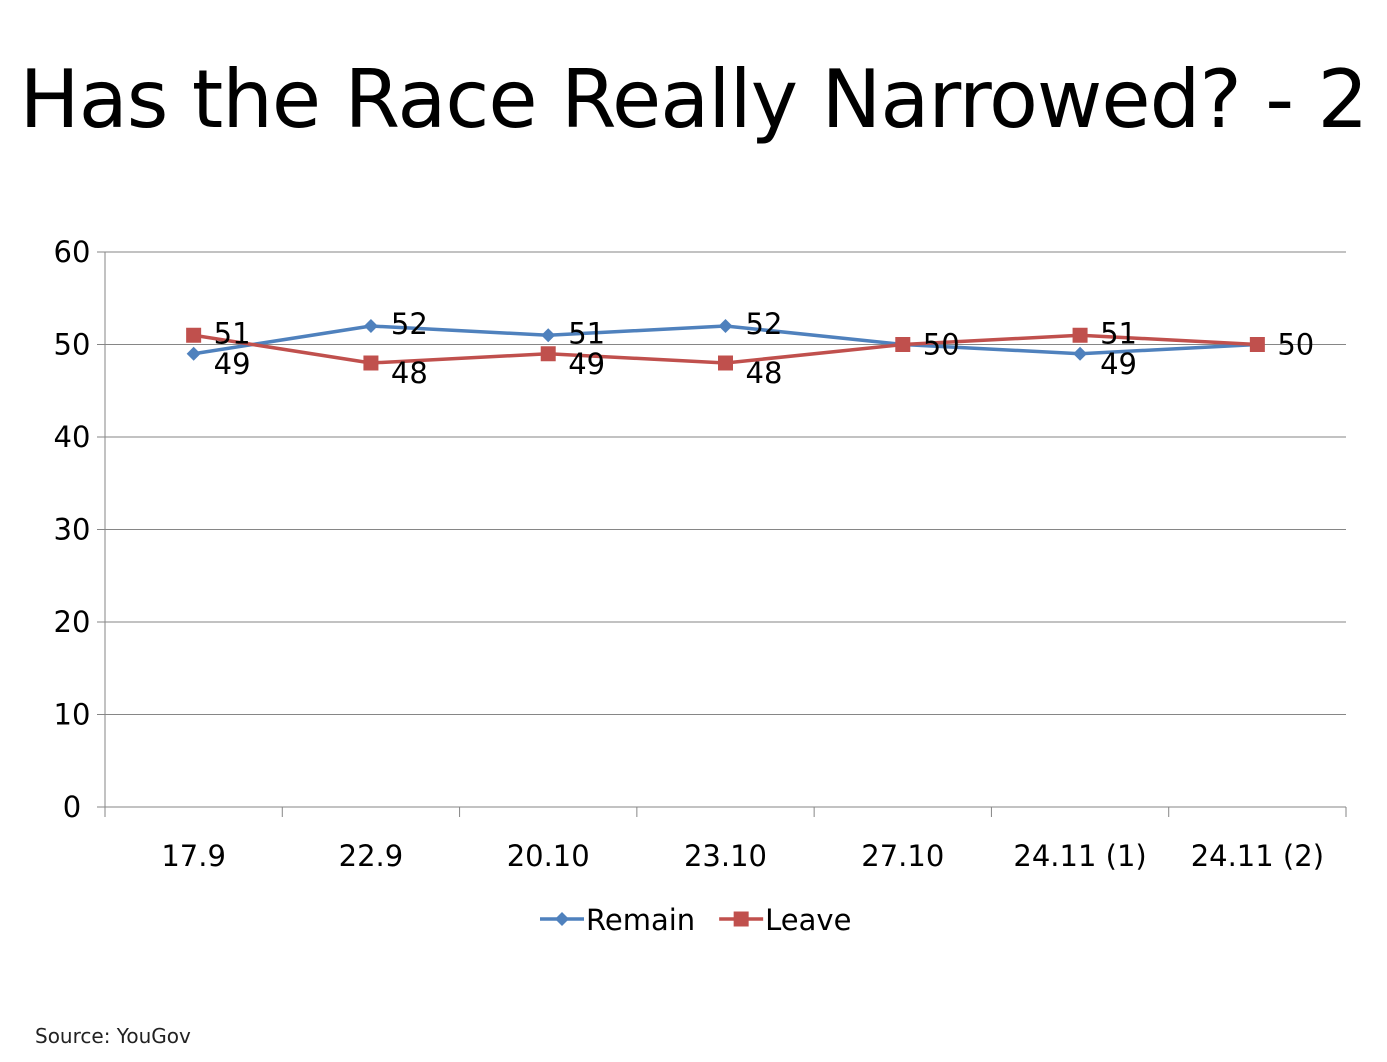 This screenshot has height=1062, width=1387. What do you see at coordinates (695, 920) in the screenshot?
I see `chart-legend: Remain Leave` at bounding box center [695, 920].